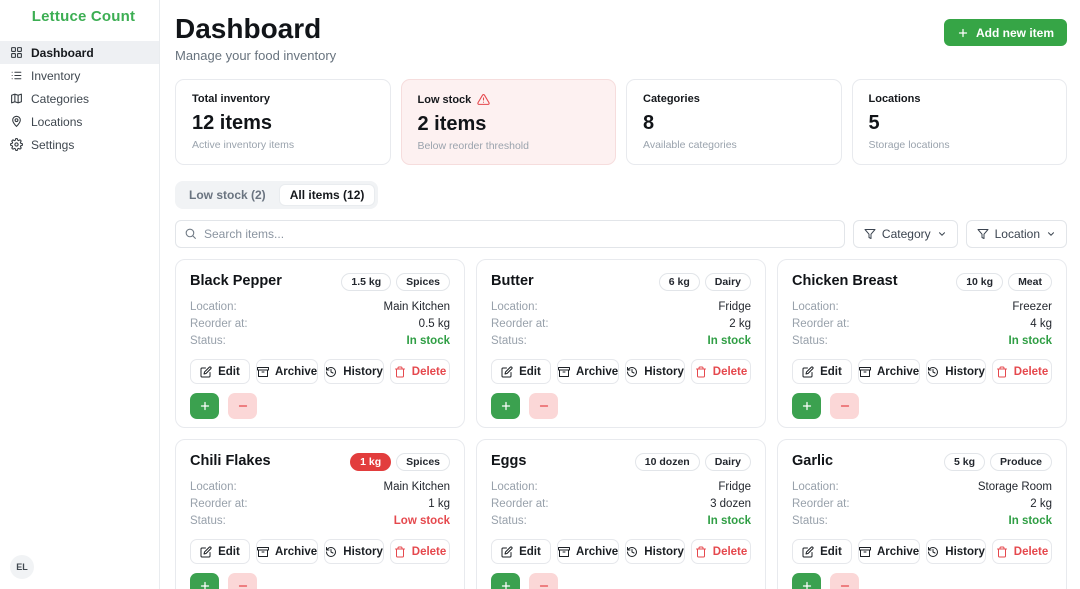 The height and width of the screenshot is (589, 1080). Describe the element at coordinates (16, 75) in the screenshot. I see `list-icon` at that location.